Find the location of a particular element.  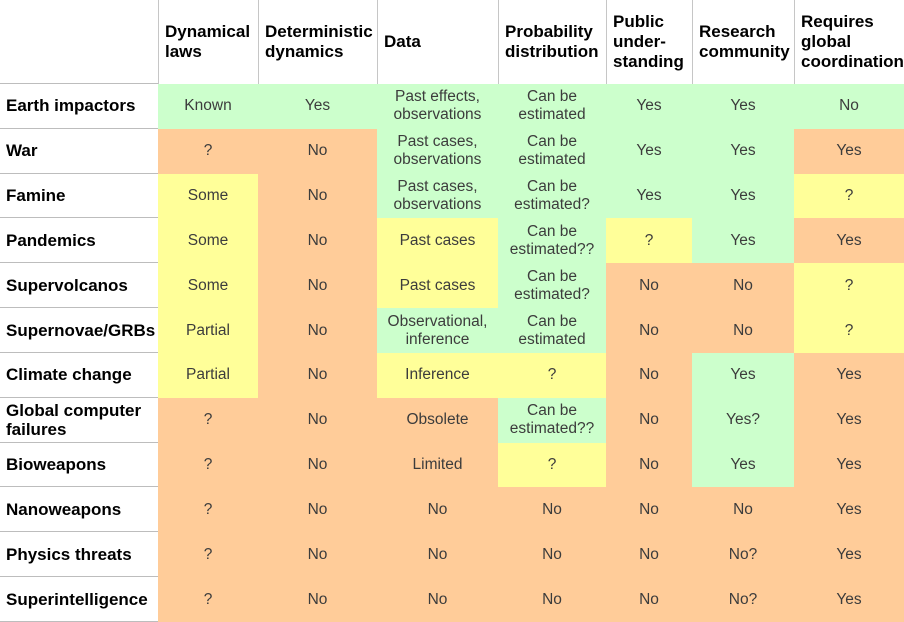

row-label: Supernovae/GRBs is located at coordinates (79, 330).